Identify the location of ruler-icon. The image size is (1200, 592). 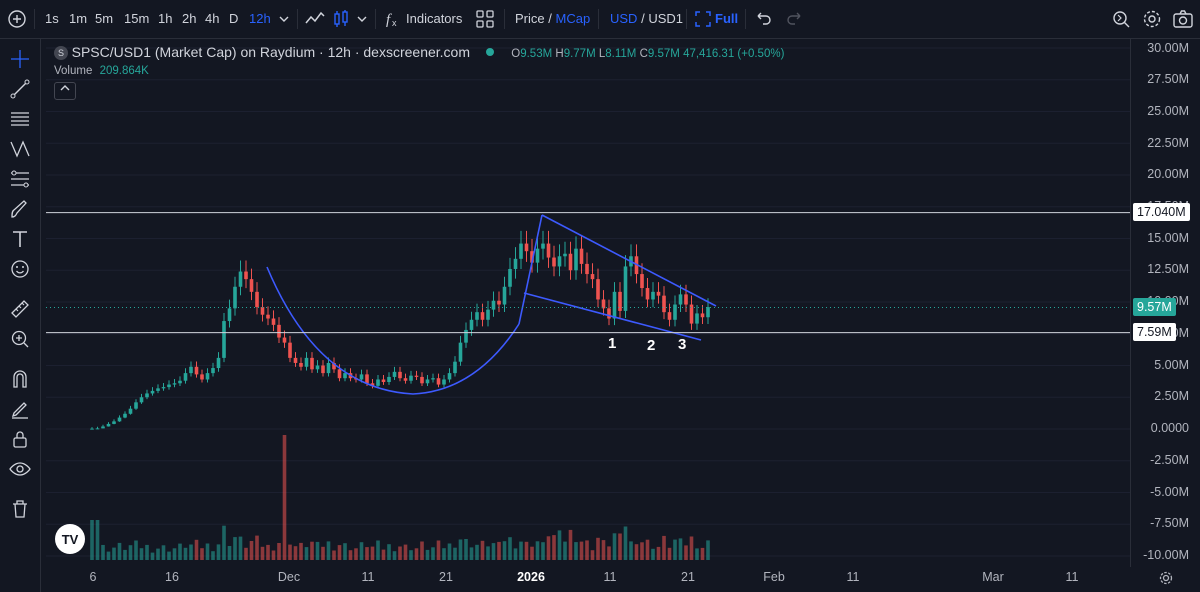
(20, 309).